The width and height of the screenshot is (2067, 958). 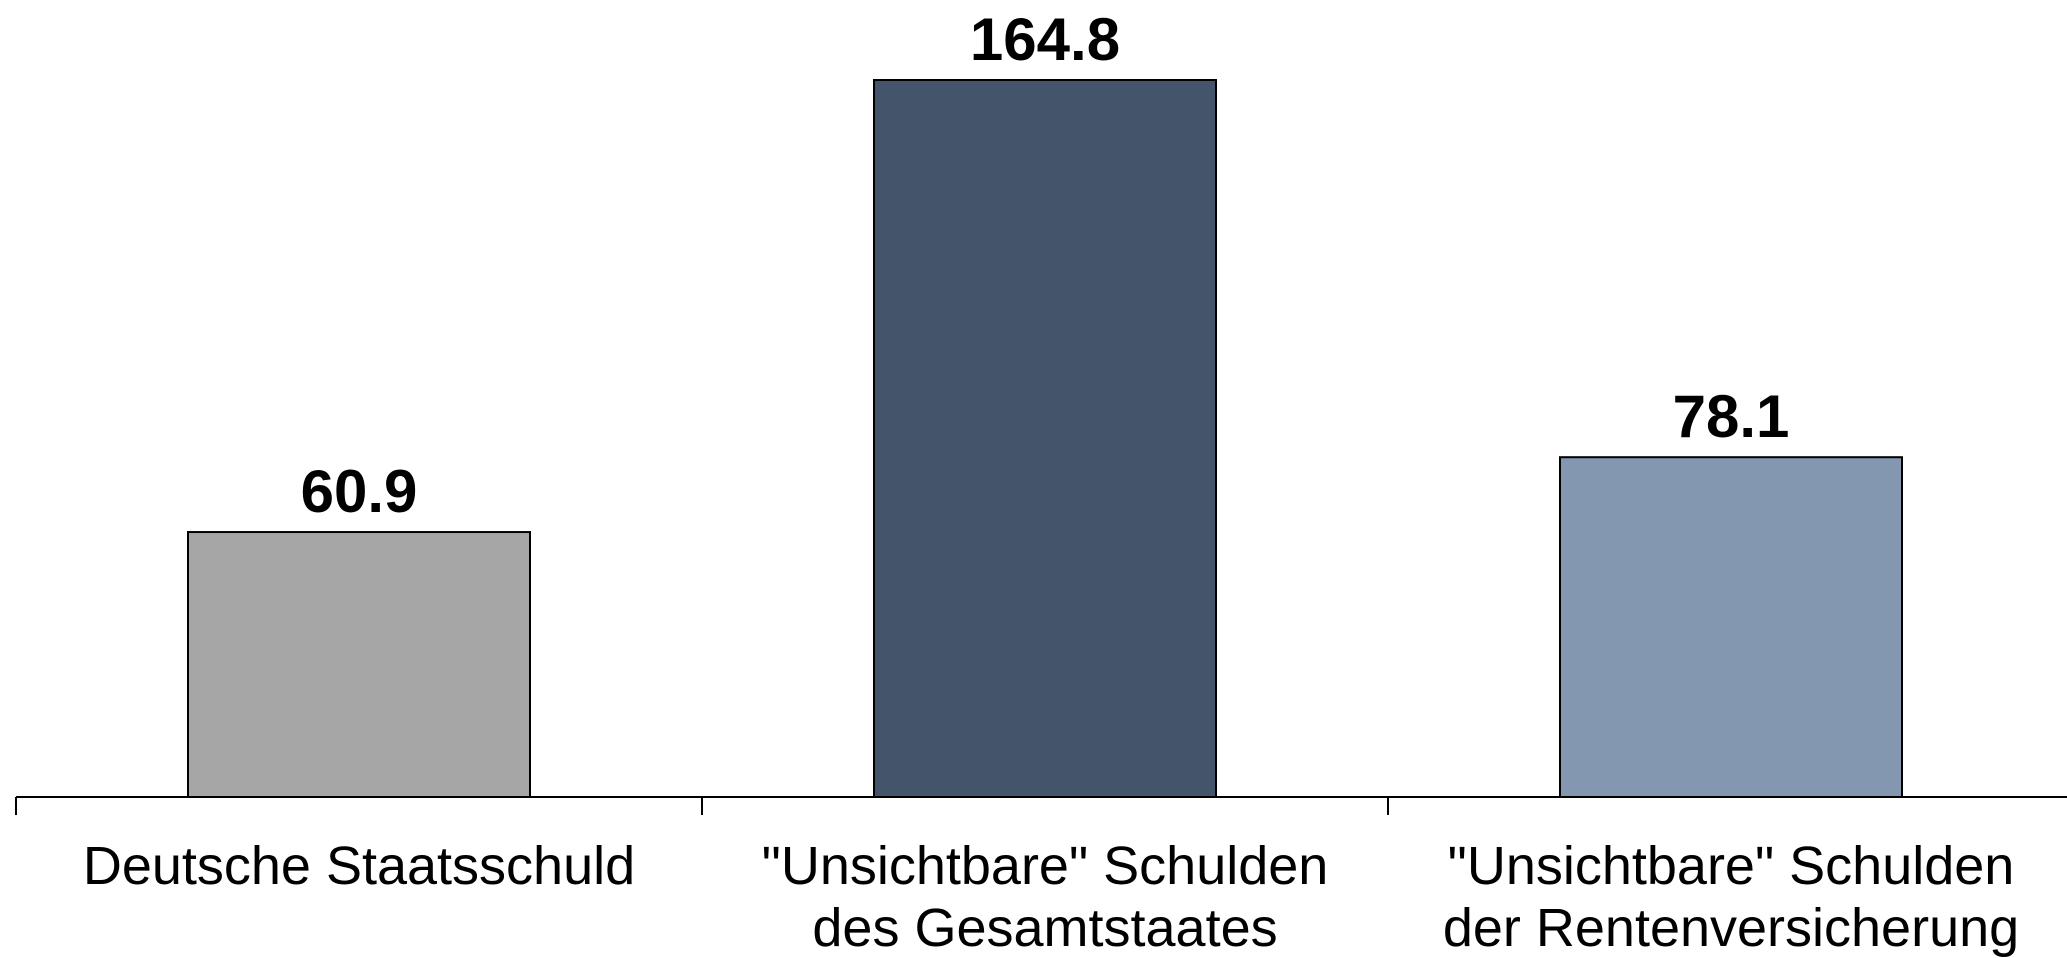 What do you see at coordinates (1044, 928) in the screenshot?
I see `x-tick-label: des Gesamtstaates` at bounding box center [1044, 928].